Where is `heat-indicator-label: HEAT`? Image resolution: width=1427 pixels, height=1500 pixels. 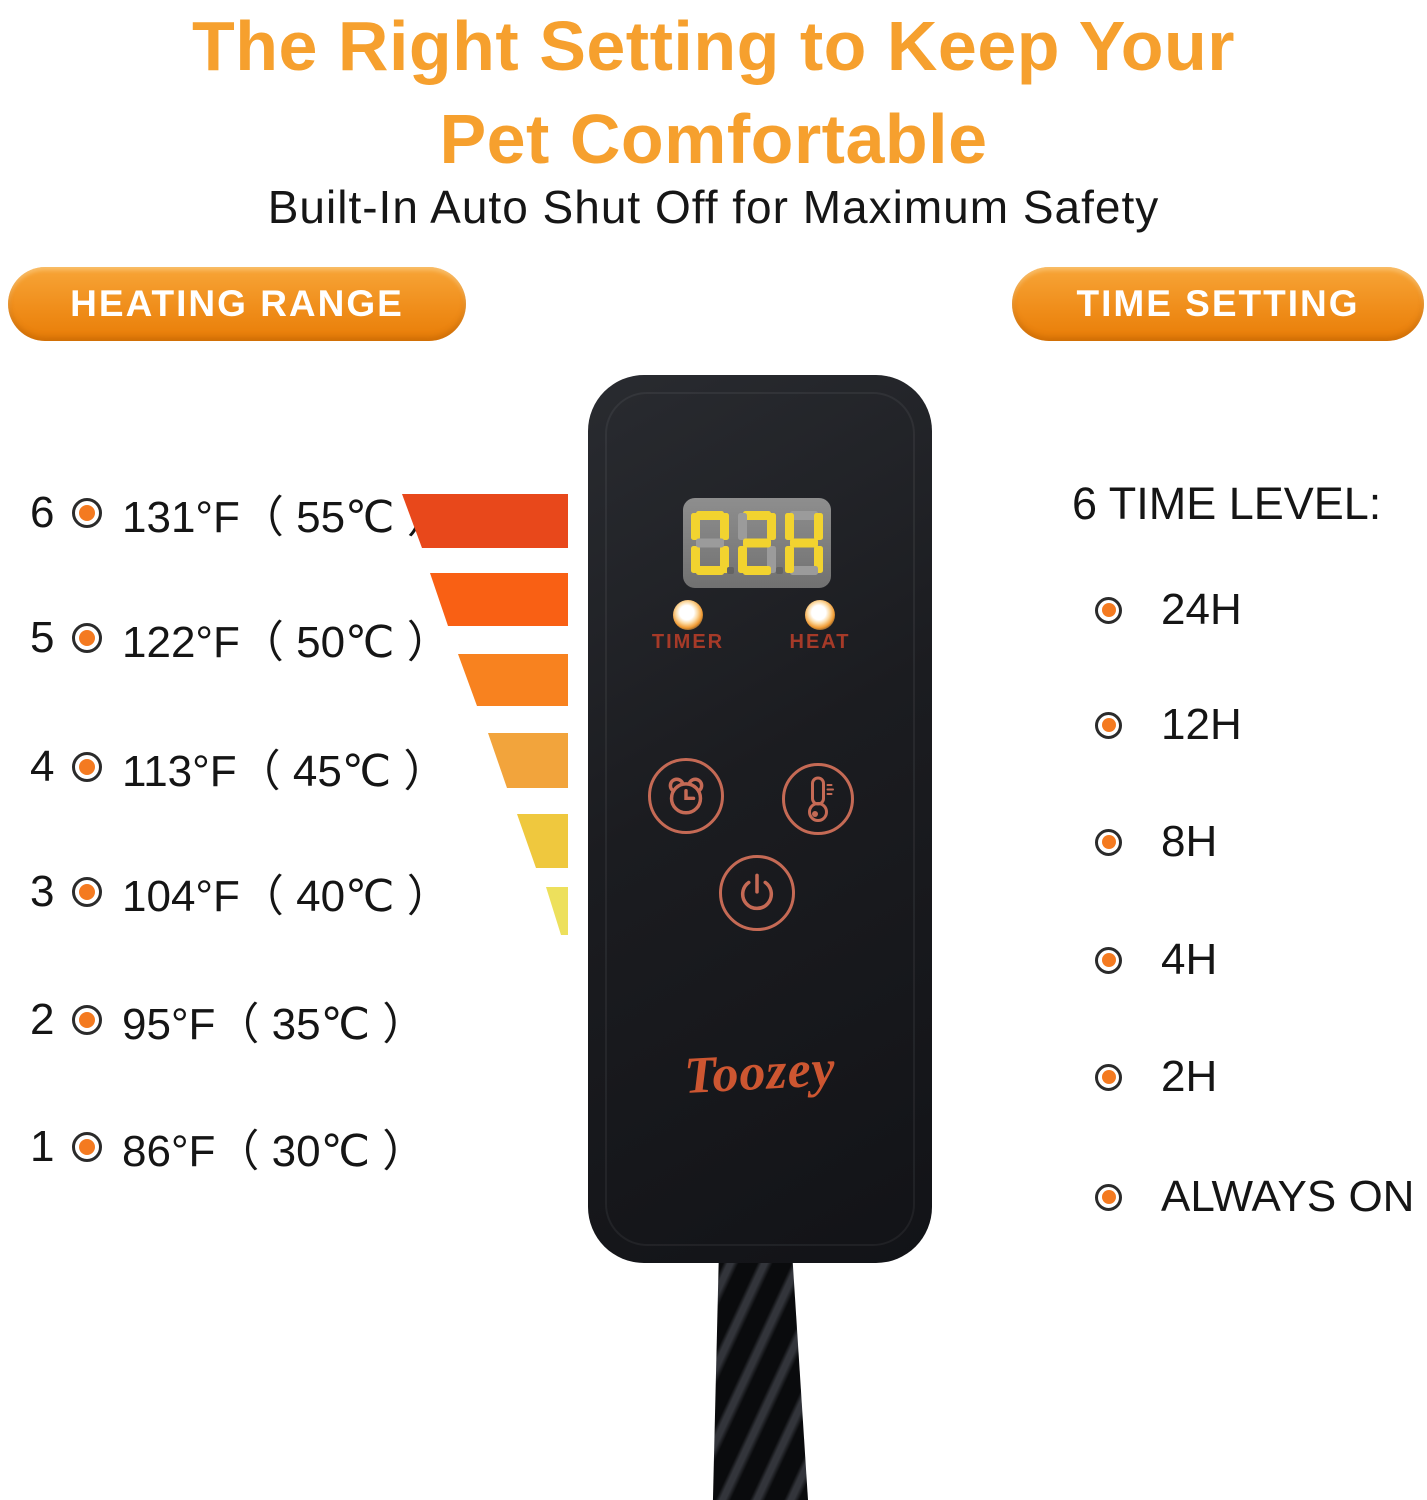 heat-indicator-label: HEAT is located at coordinates (820, 642).